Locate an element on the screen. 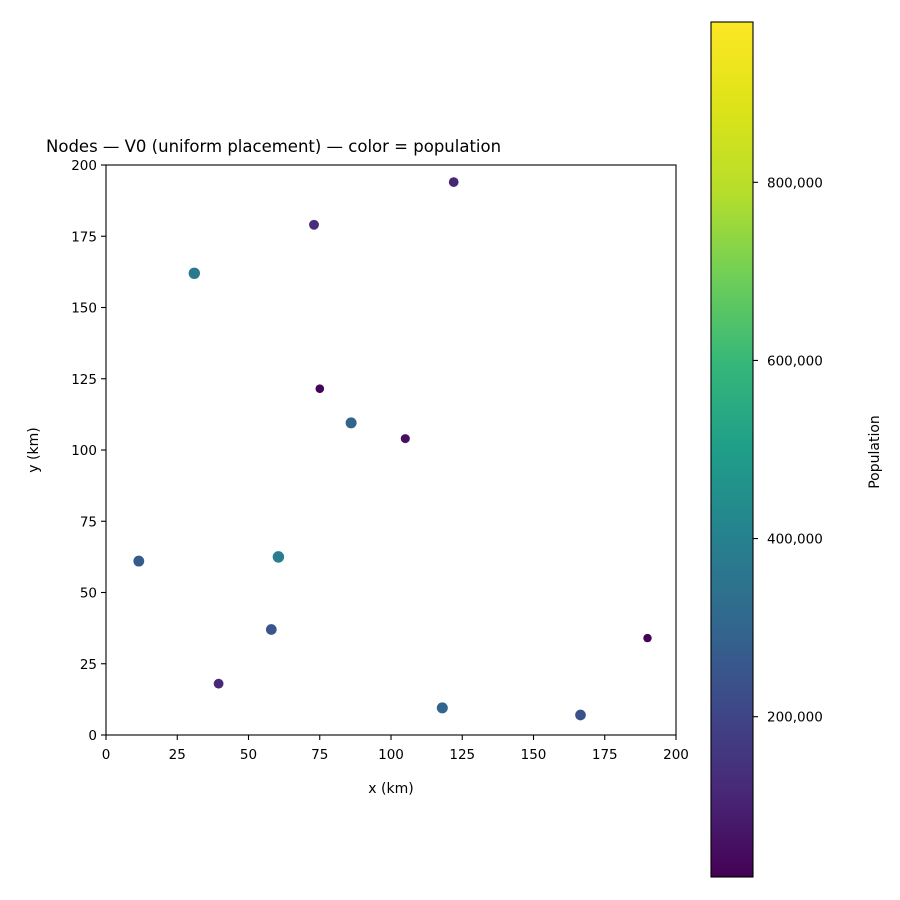 This screenshot has height=900, width=900. y-tick-label: 175 is located at coordinates (84, 237).